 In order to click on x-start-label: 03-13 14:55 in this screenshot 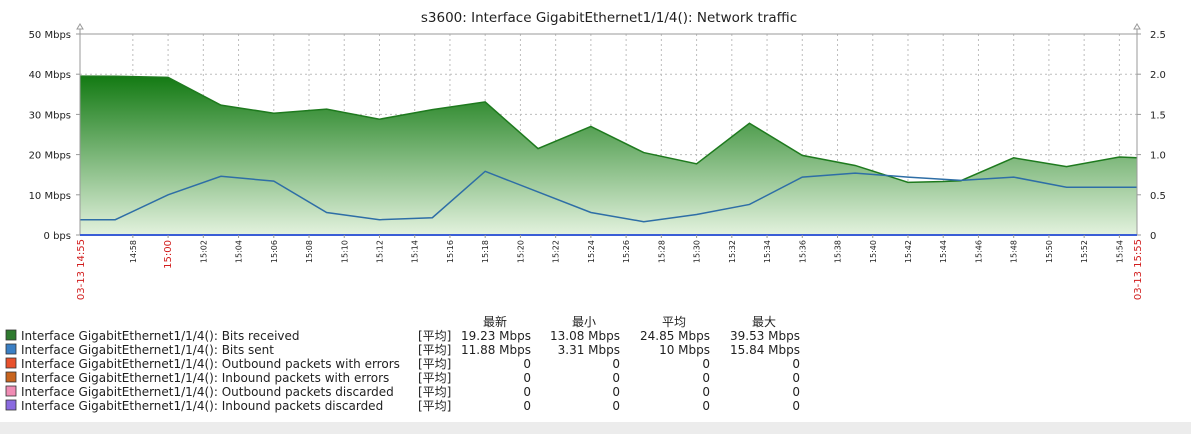, I will do `click(81, 269)`.